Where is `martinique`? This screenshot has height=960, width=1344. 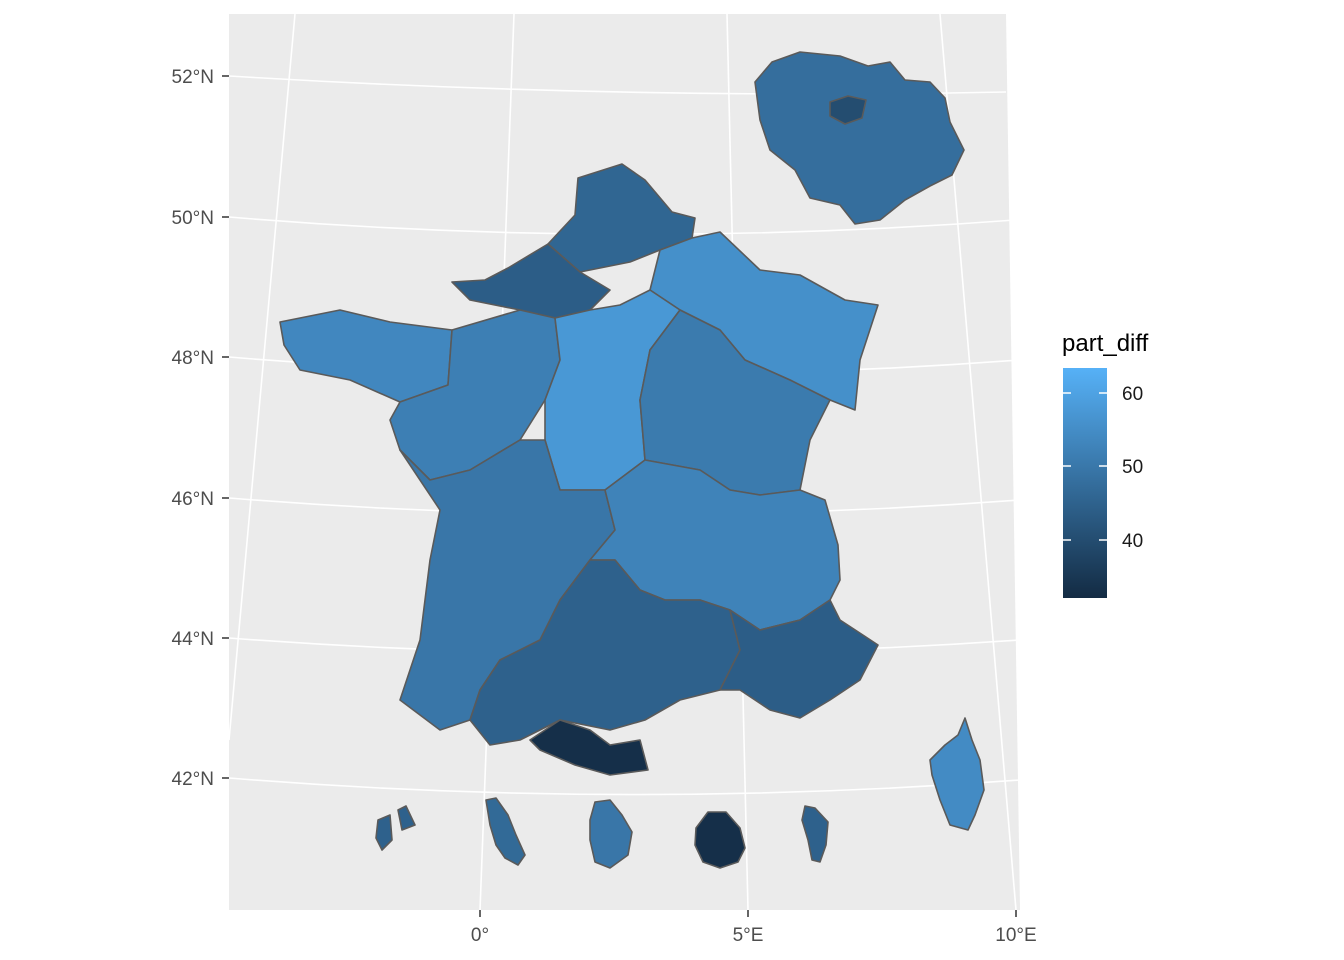 martinique is located at coordinates (505, 831).